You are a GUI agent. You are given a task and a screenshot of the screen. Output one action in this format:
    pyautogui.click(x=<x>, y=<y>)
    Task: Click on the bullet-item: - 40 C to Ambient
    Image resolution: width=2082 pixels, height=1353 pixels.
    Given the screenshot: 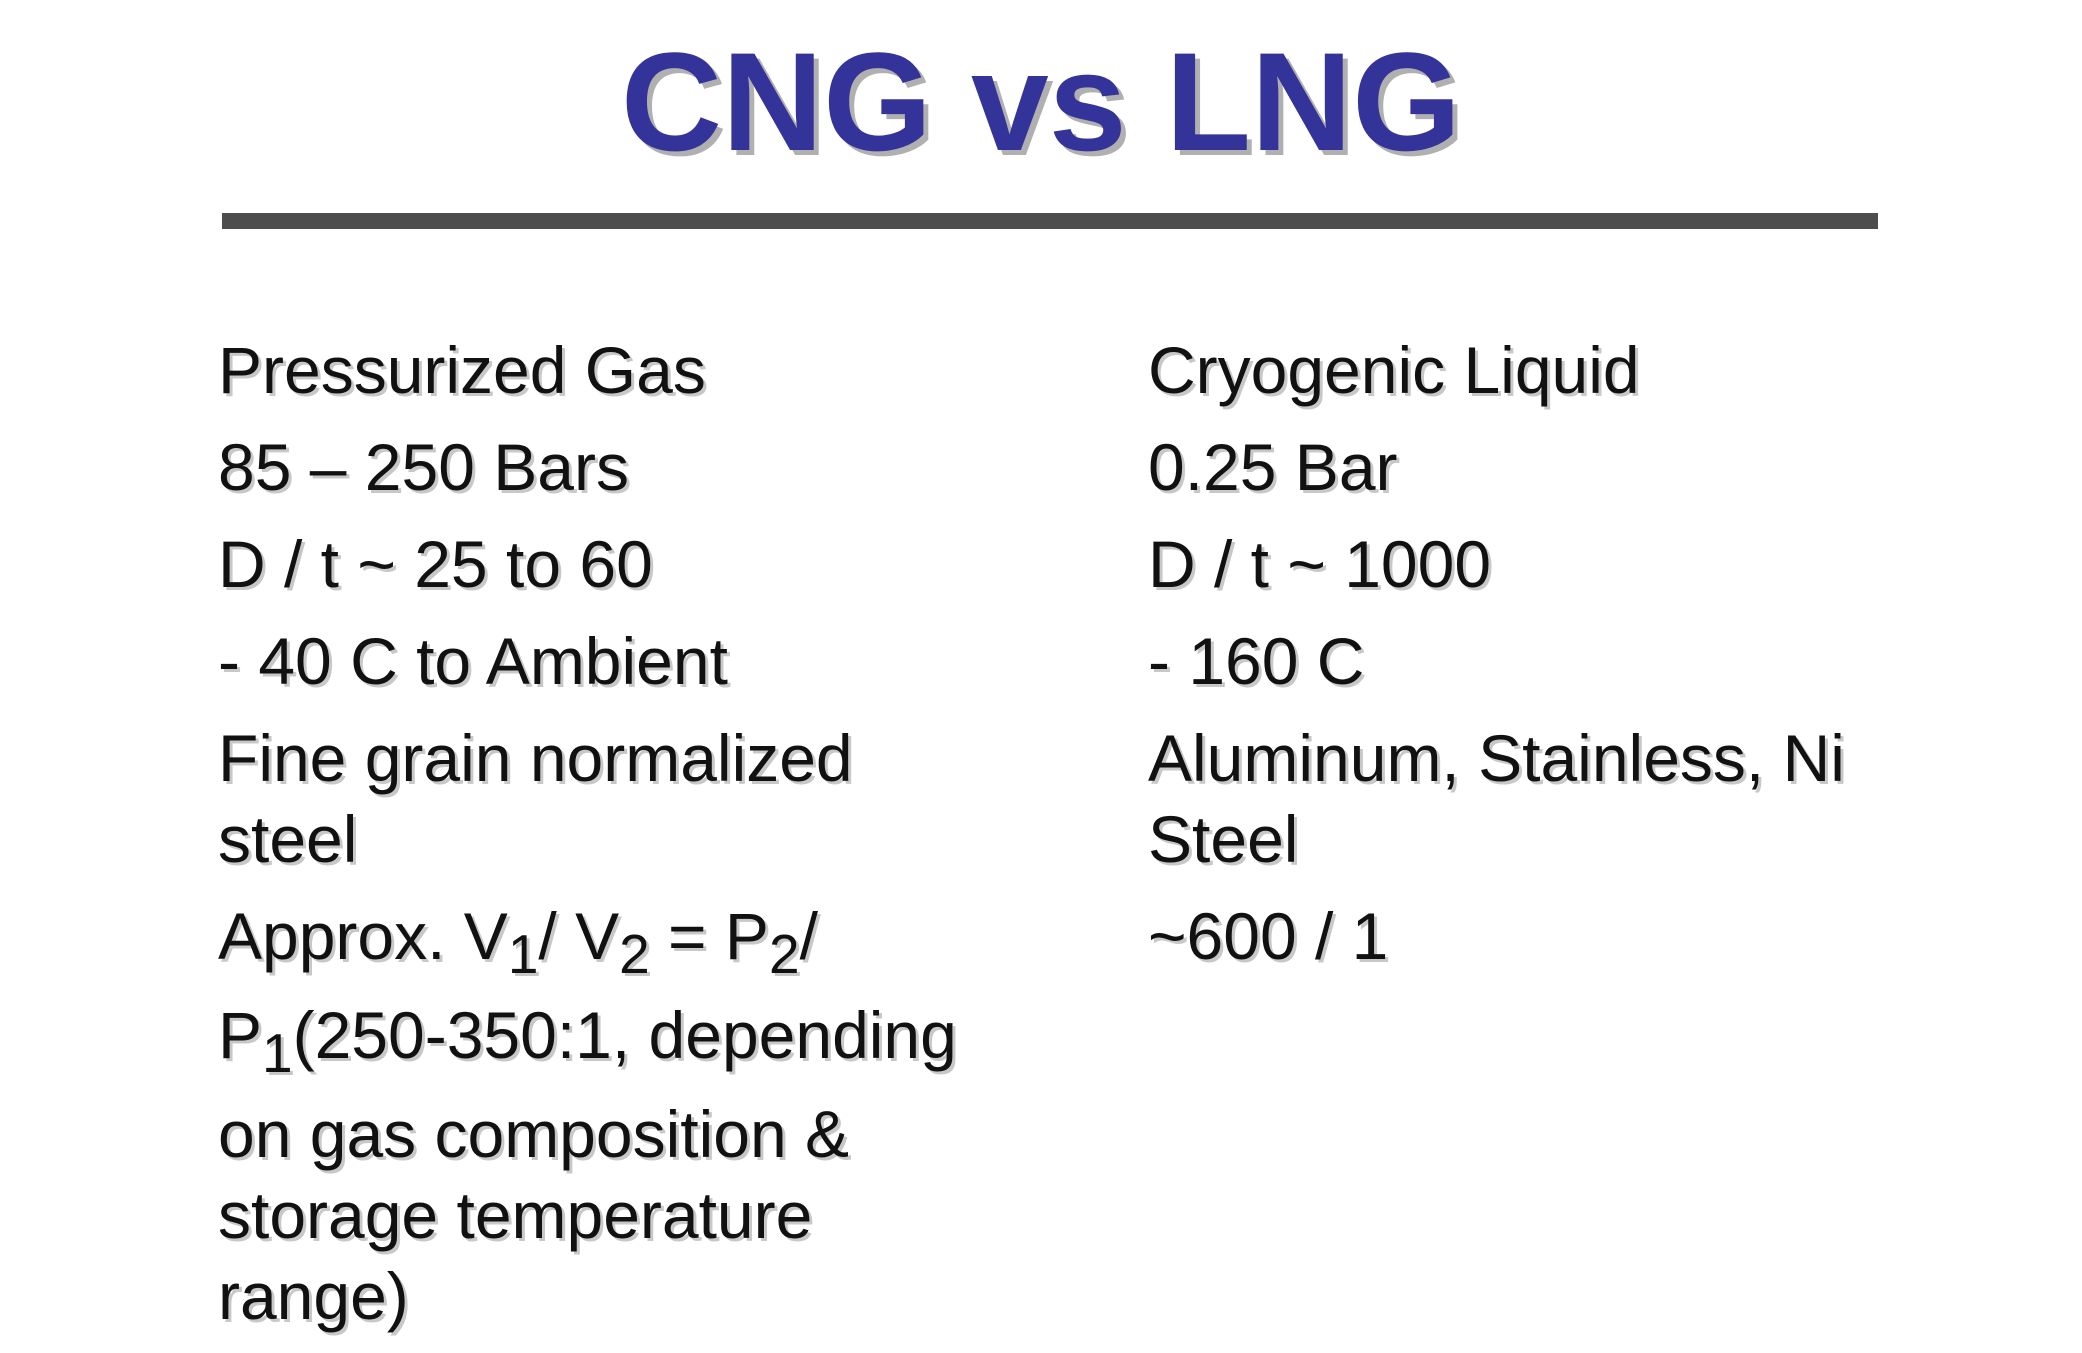 What is the action you would take?
    pyautogui.click(x=559, y=661)
    